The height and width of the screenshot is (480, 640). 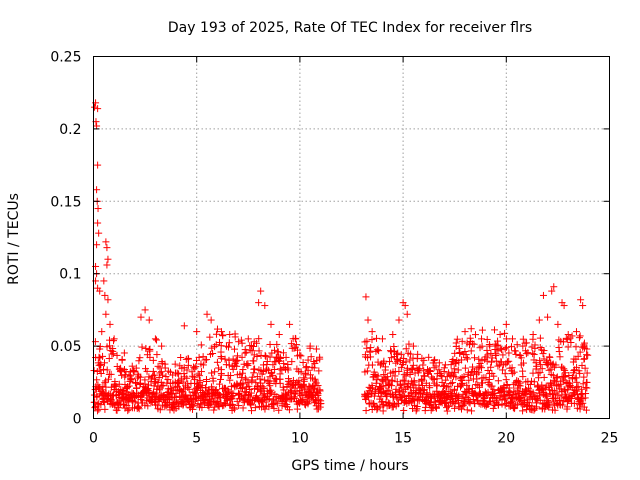 I want to click on x-tick-label: 20, so click(x=506, y=439).